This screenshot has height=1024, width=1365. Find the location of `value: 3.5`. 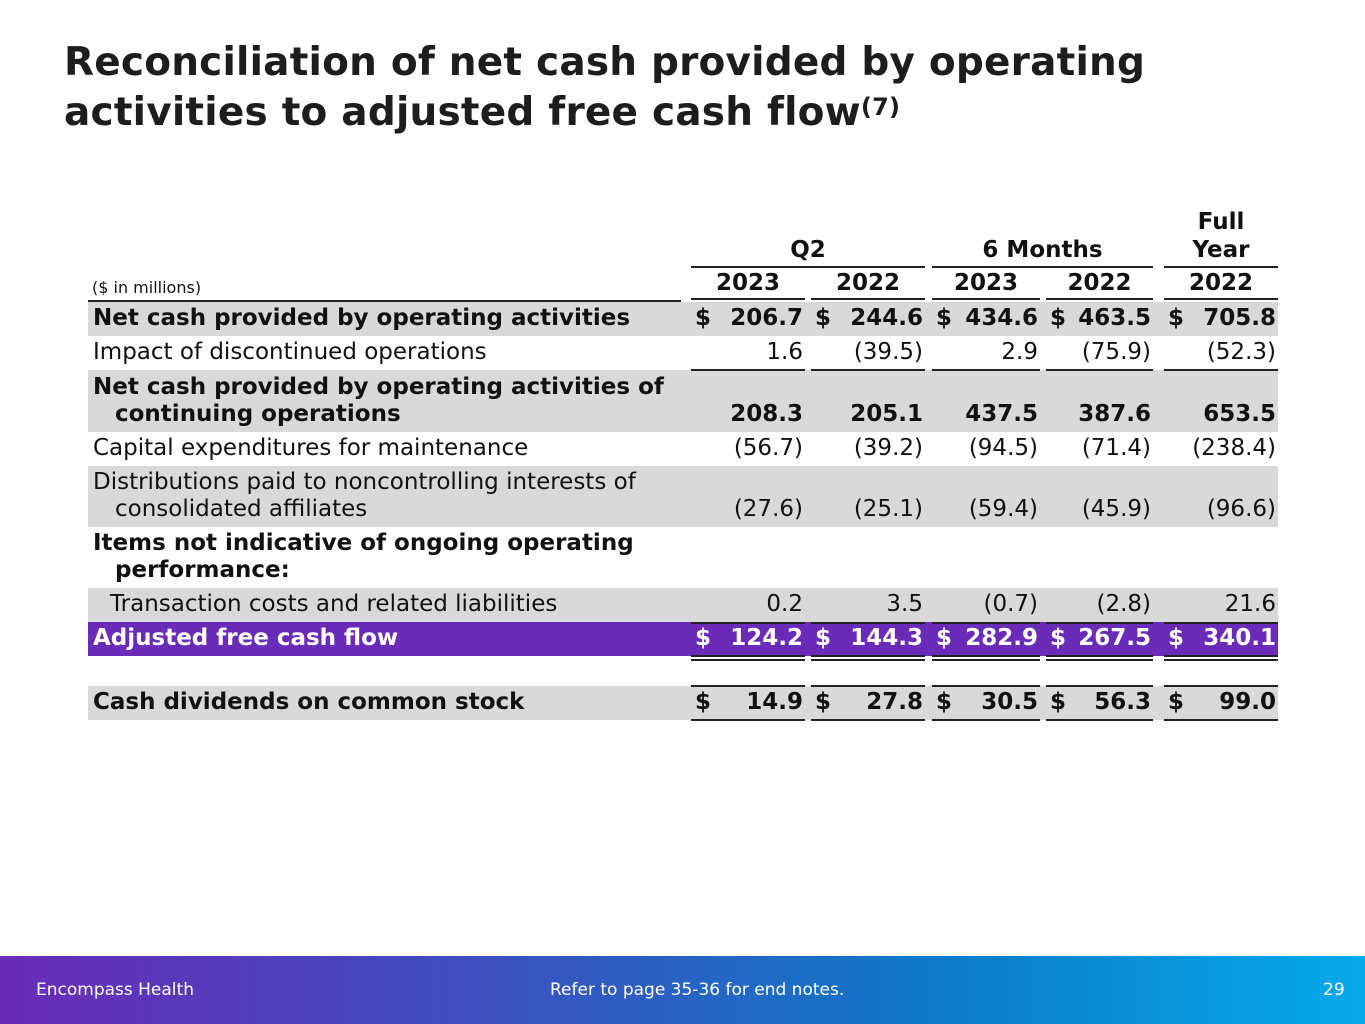

value: 3.5 is located at coordinates (904, 604).